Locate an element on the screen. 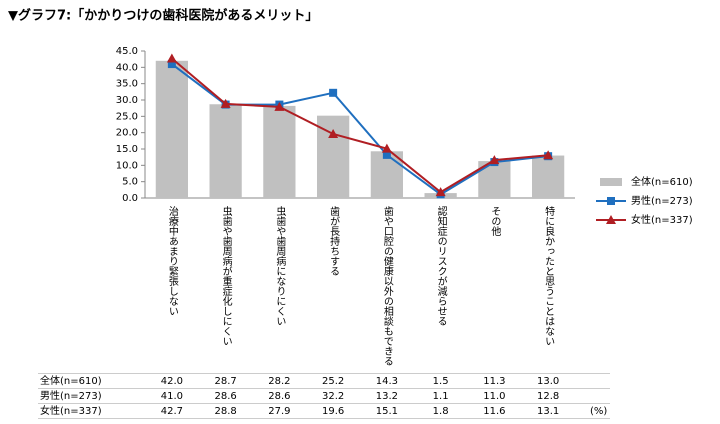 The height and width of the screenshot is (424, 720). table-cell: 28.2 is located at coordinates (279, 381).